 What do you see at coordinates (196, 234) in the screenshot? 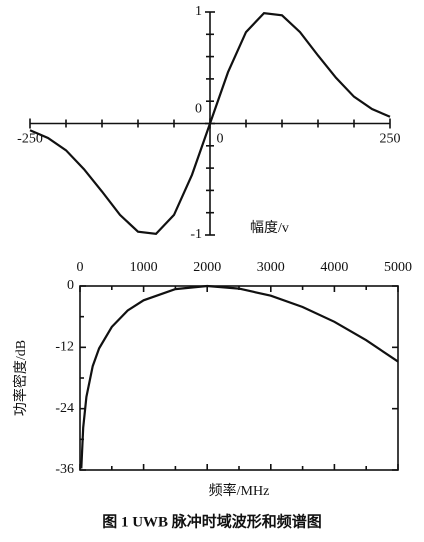
I see `y-tick-label: -1` at bounding box center [196, 234].